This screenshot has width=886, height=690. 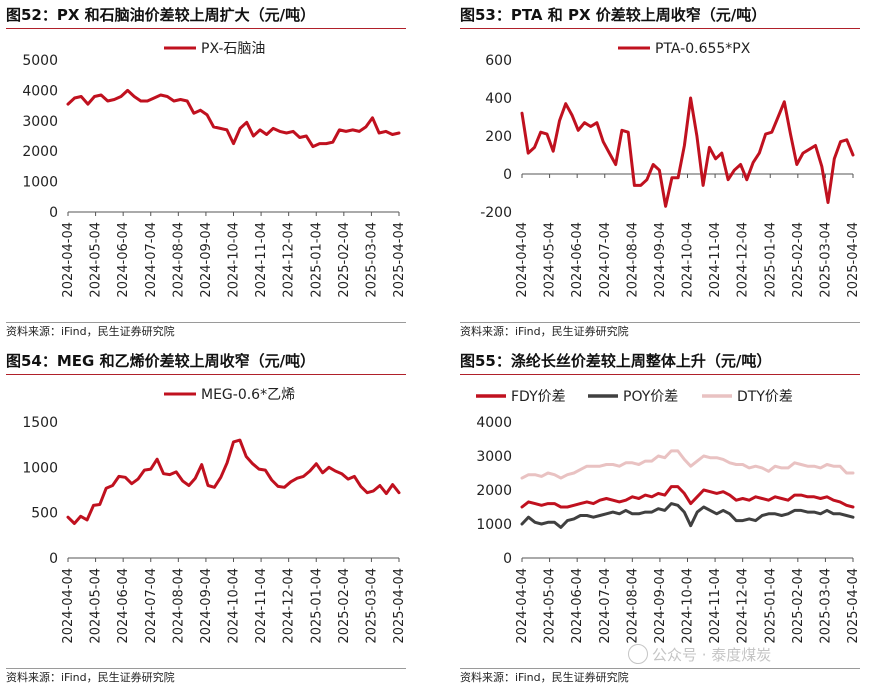 What do you see at coordinates (712, 655) in the screenshot?
I see `watermark-text: 公众号 · 泰度煤炭` at bounding box center [712, 655].